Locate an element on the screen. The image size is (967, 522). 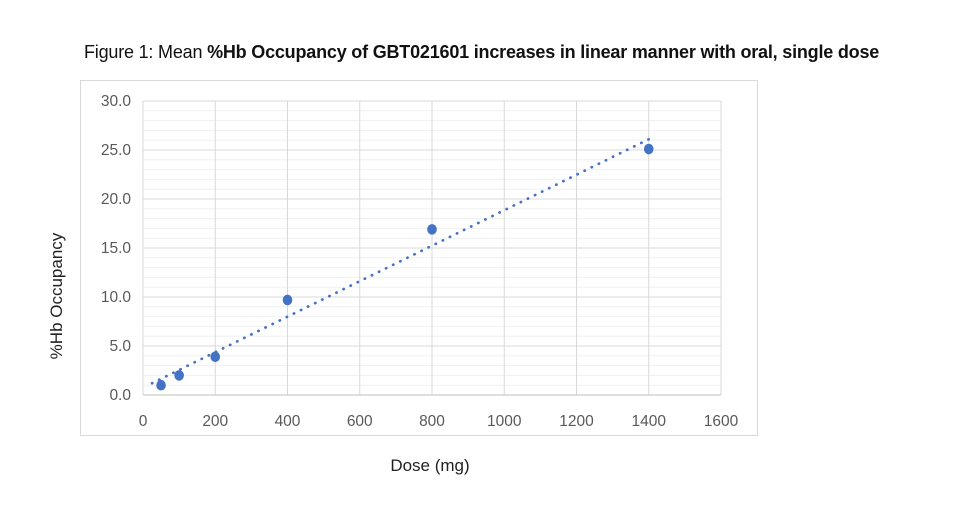
figure-title-prefix: Figure 1: Mean is located at coordinates (146, 52).